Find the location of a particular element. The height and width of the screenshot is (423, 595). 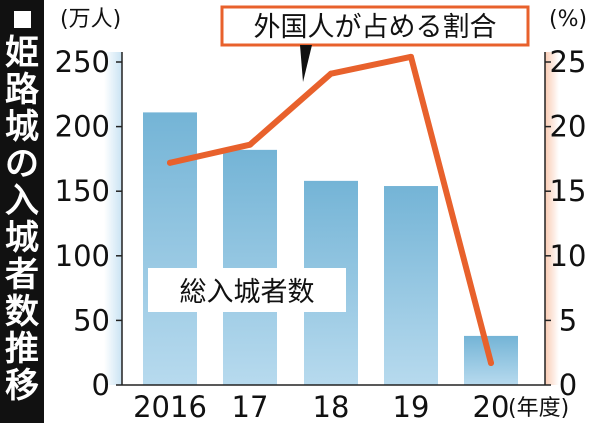

bar-legend-box is located at coordinates (247, 290).